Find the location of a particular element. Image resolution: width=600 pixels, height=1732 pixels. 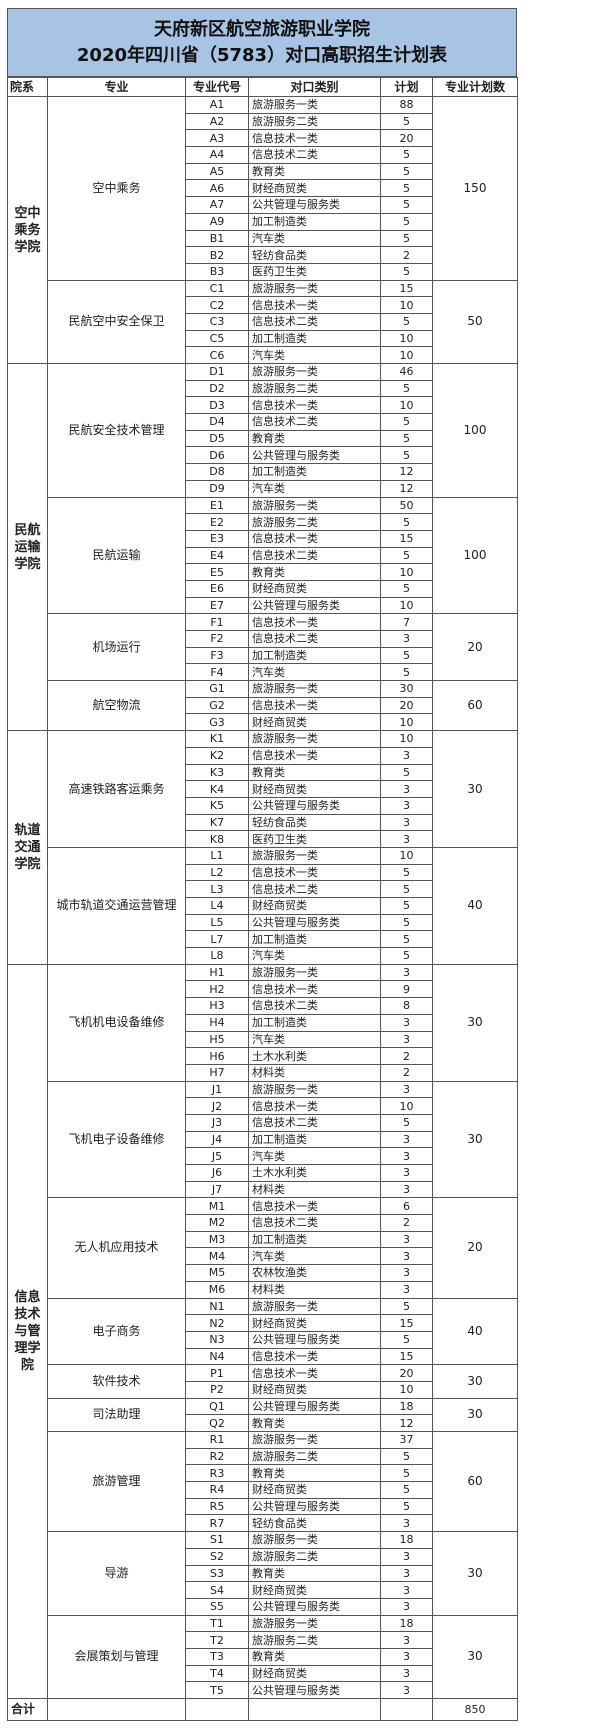

header-category: 对口类别 is located at coordinates (314, 87).